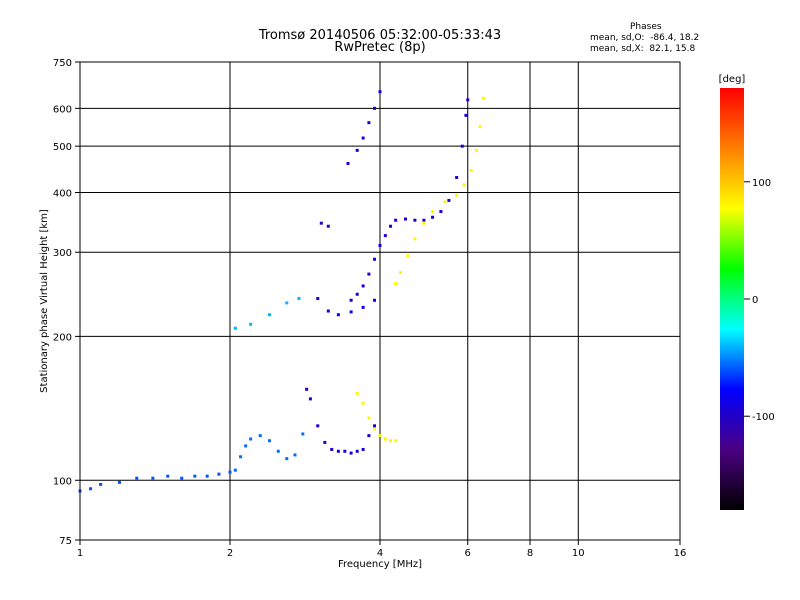 Image resolution: width=800 pixels, height=600 pixels. Describe the element at coordinates (680, 553) in the screenshot. I see `x-tick-label: 16` at that location.